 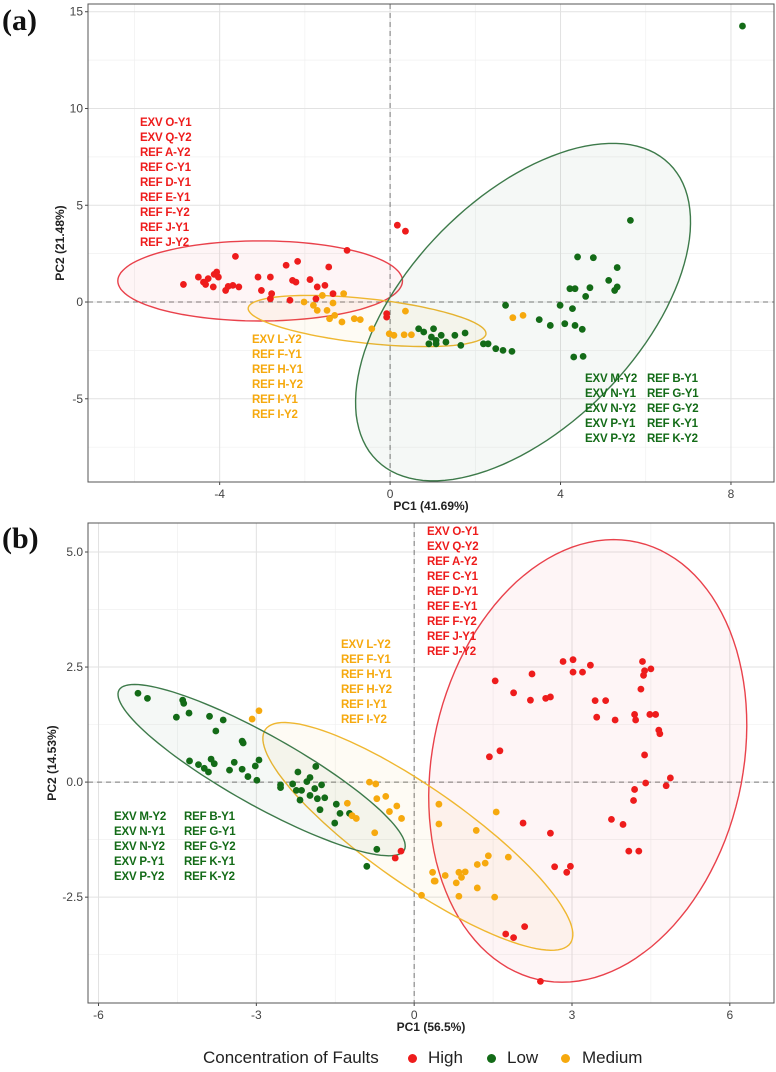 What do you see at coordinates (77, 399) in the screenshot?
I see `y-tick-label: -5` at bounding box center [77, 399].